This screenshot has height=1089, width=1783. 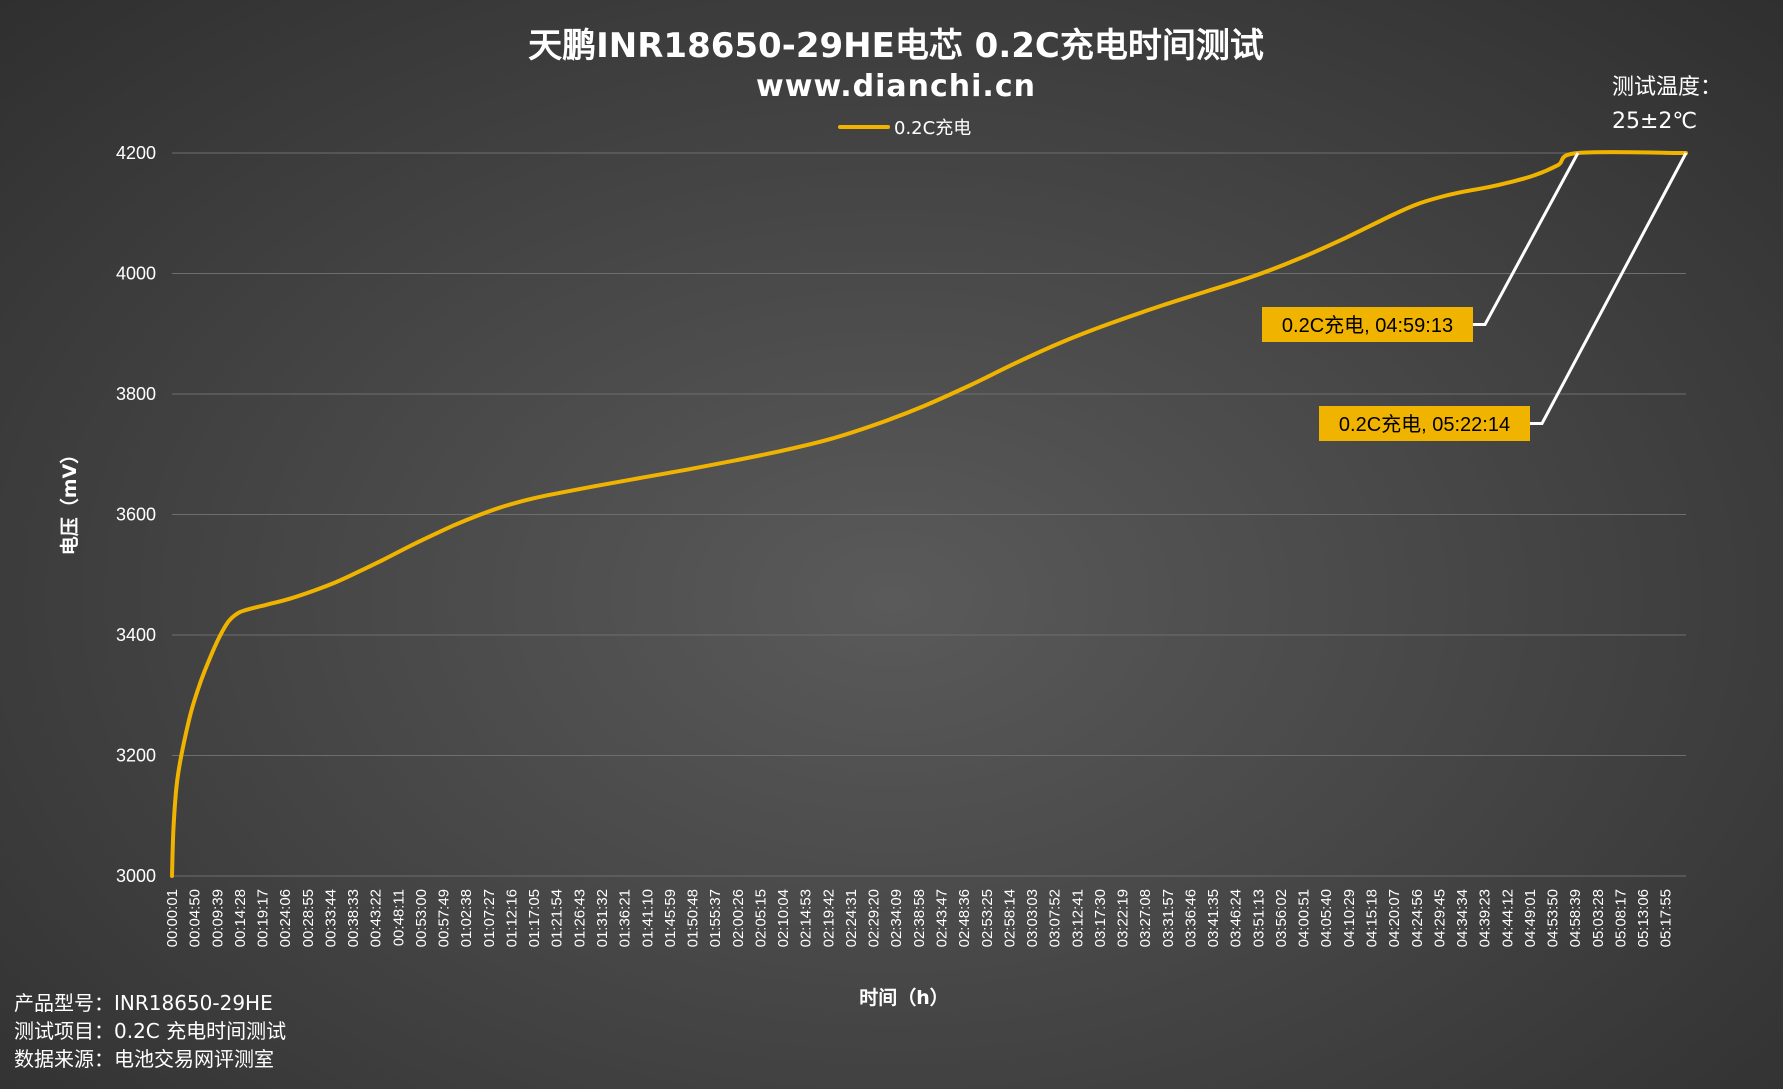 I want to click on callout-label: 0.2C充电, 04:59:13, so click(x=1367, y=325).